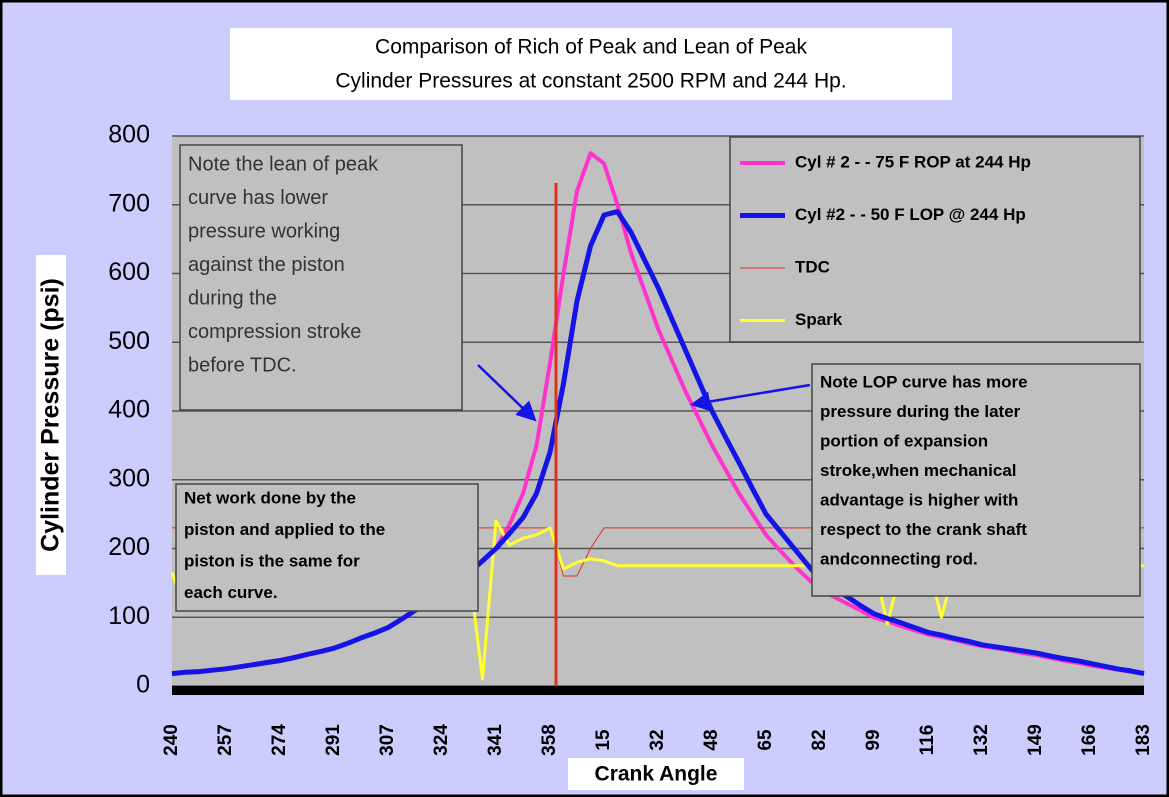 This screenshot has height=797, width=1169. I want to click on annotation-text: Note the lean of peak, so click(283, 164).